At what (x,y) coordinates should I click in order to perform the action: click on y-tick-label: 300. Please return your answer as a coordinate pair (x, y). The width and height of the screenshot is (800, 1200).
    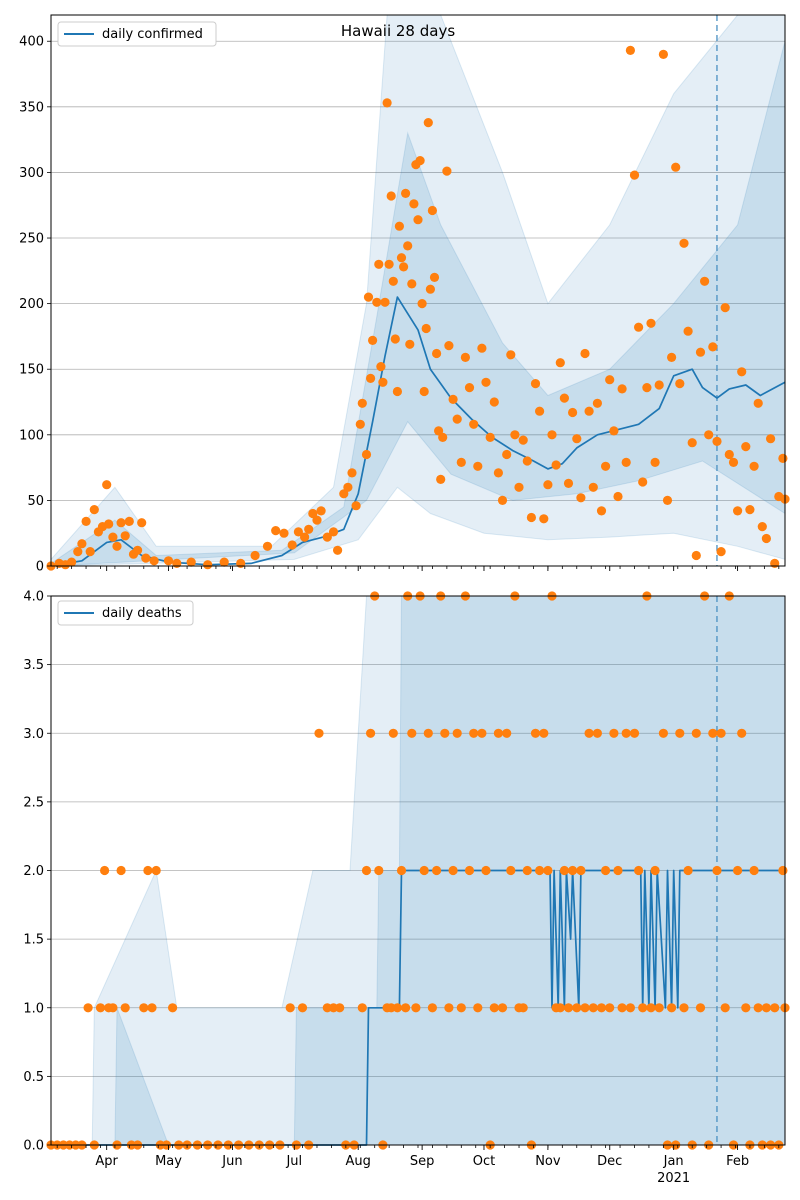
    Looking at the image, I should click on (31, 173).